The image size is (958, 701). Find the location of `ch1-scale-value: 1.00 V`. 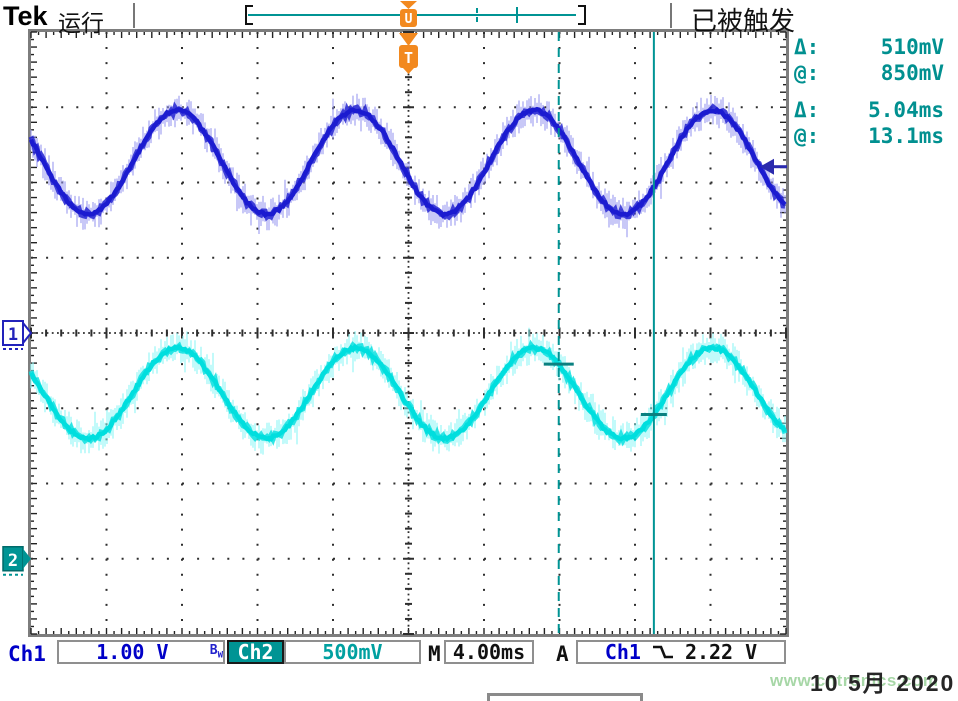

ch1-scale-value: 1.00 V is located at coordinates (132, 652).